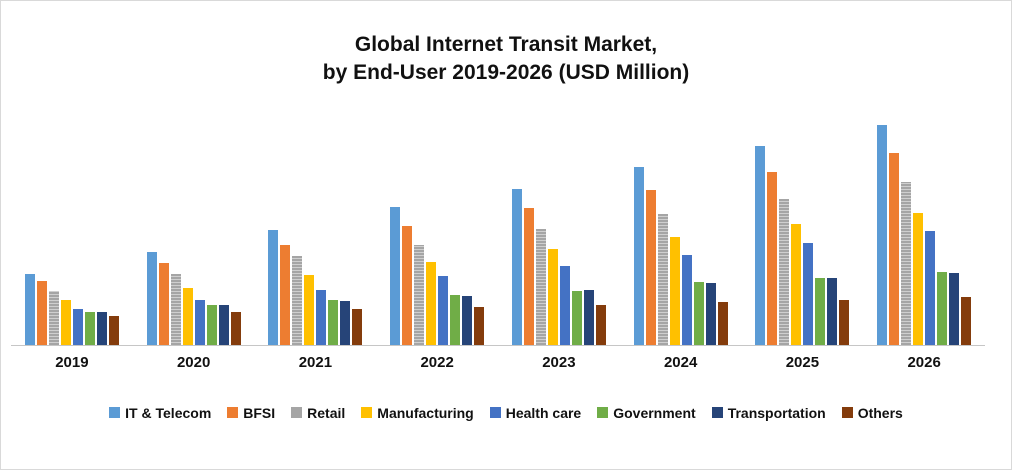  Describe the element at coordinates (832, 311) in the screenshot. I see `bar-transportation-2025` at that location.